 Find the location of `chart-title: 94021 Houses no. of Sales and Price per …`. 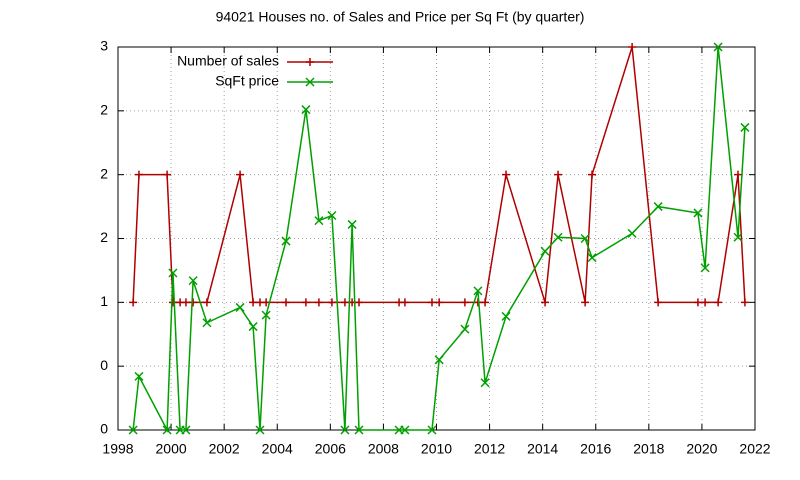

chart-title: 94021 Houses no. of Sales and Price per … is located at coordinates (400, 17).